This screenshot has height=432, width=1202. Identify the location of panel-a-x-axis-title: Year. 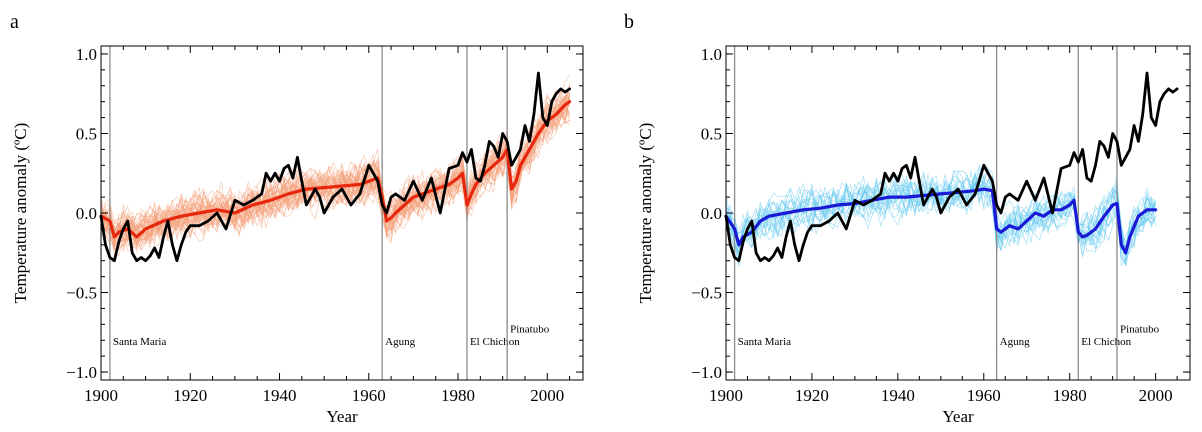
(342, 416).